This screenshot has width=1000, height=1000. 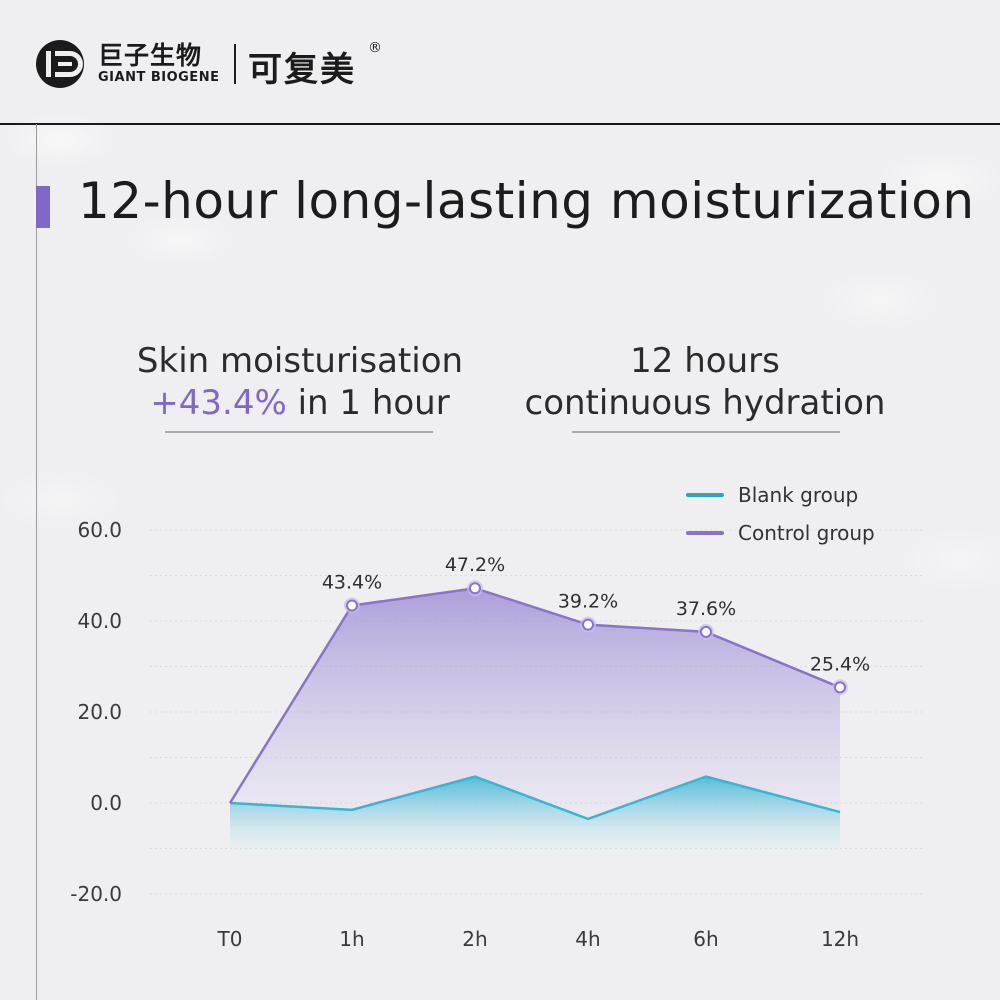 I want to click on y-tick-label: -20.0, so click(x=96, y=894).